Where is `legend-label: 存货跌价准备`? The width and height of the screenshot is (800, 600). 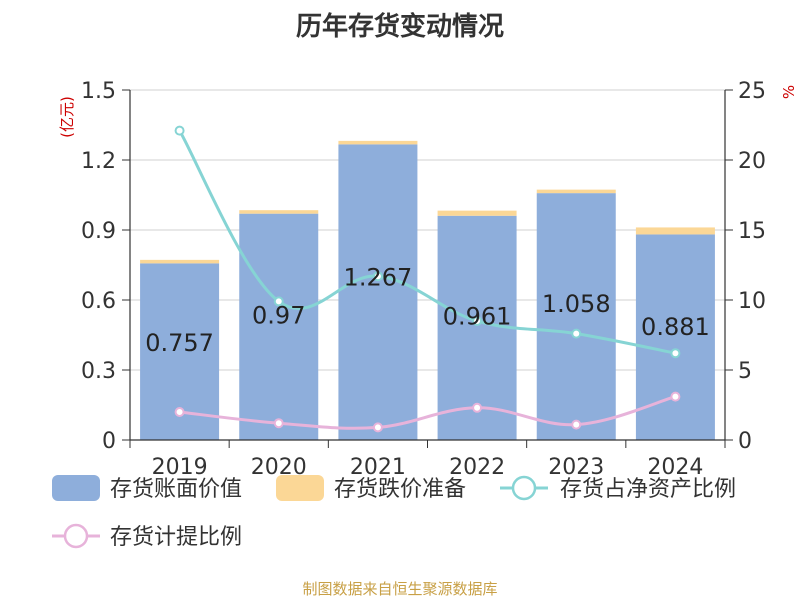
legend-label: 存货跌价准备 is located at coordinates (400, 489).